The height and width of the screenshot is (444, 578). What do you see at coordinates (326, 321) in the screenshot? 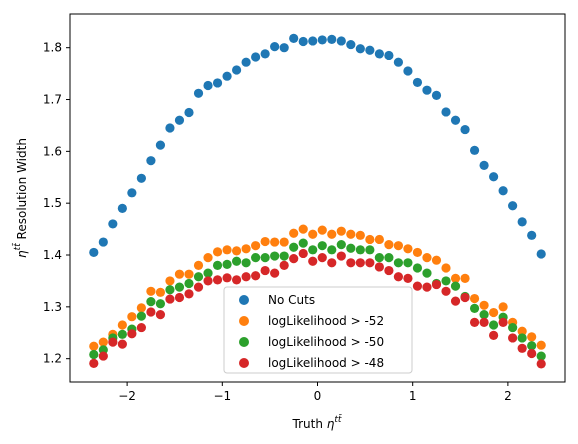
I see `legend-label-loglike-52: logLikelihood > -52` at bounding box center [326, 321].